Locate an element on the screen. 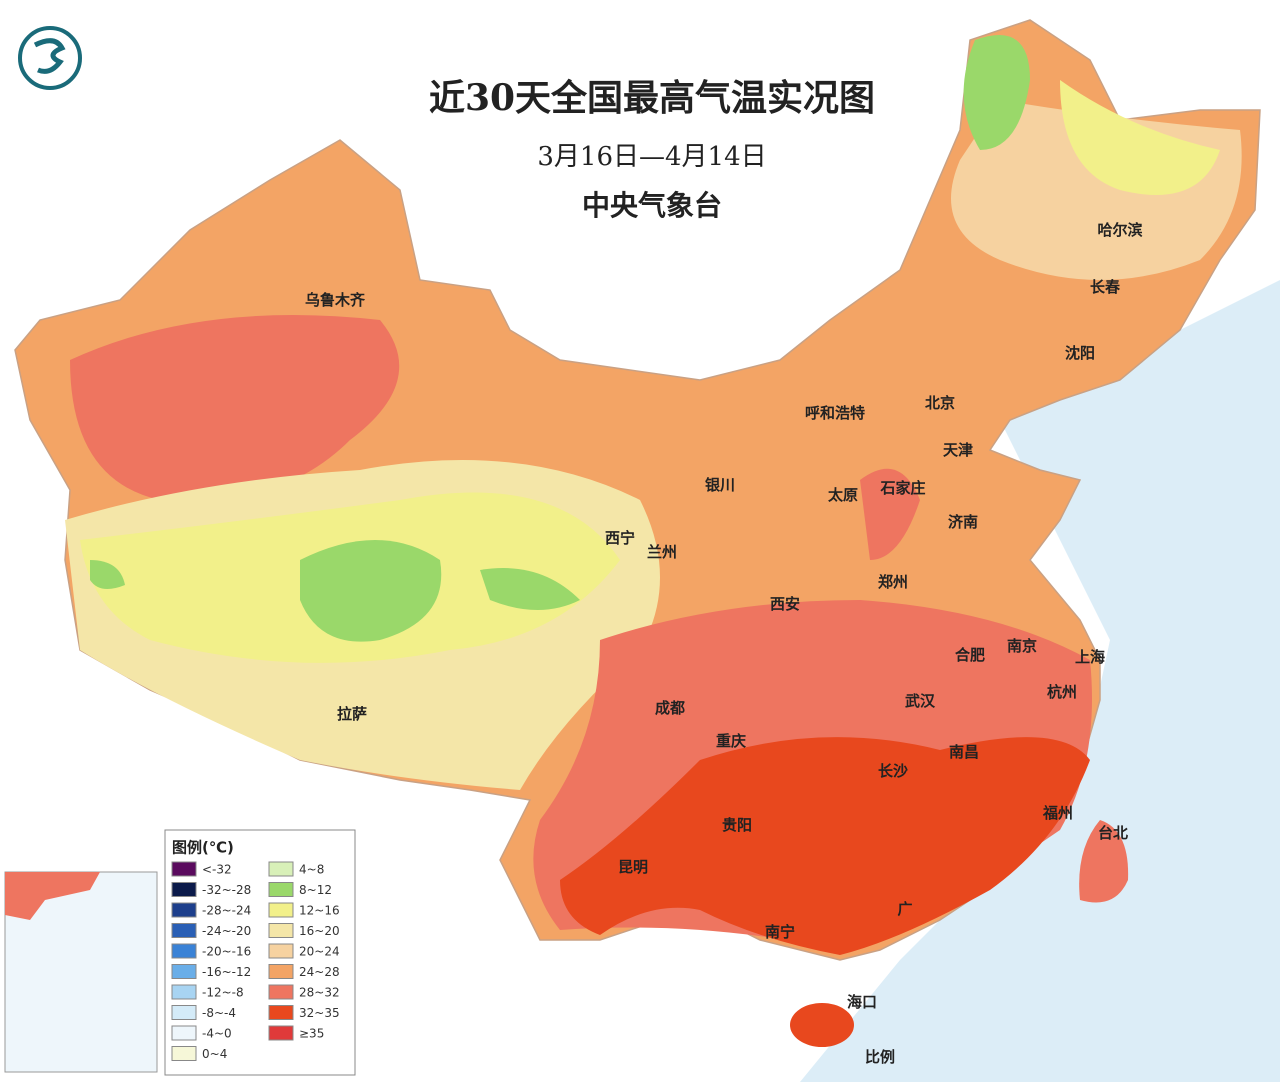  city-label: 福州 is located at coordinates (1057, 813).